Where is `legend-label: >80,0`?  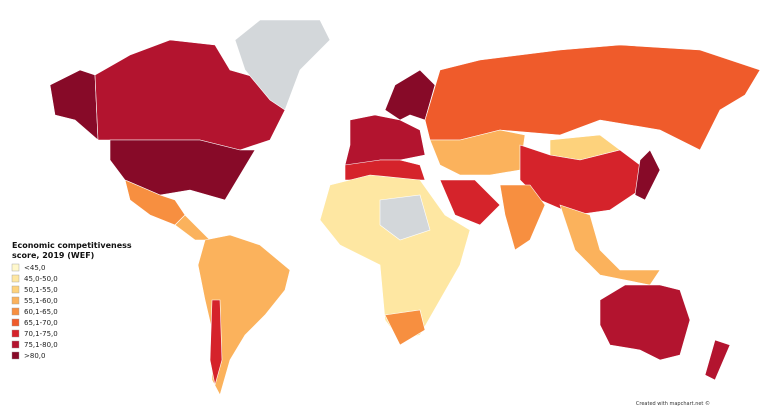 legend-label: >80,0 is located at coordinates (34, 356).